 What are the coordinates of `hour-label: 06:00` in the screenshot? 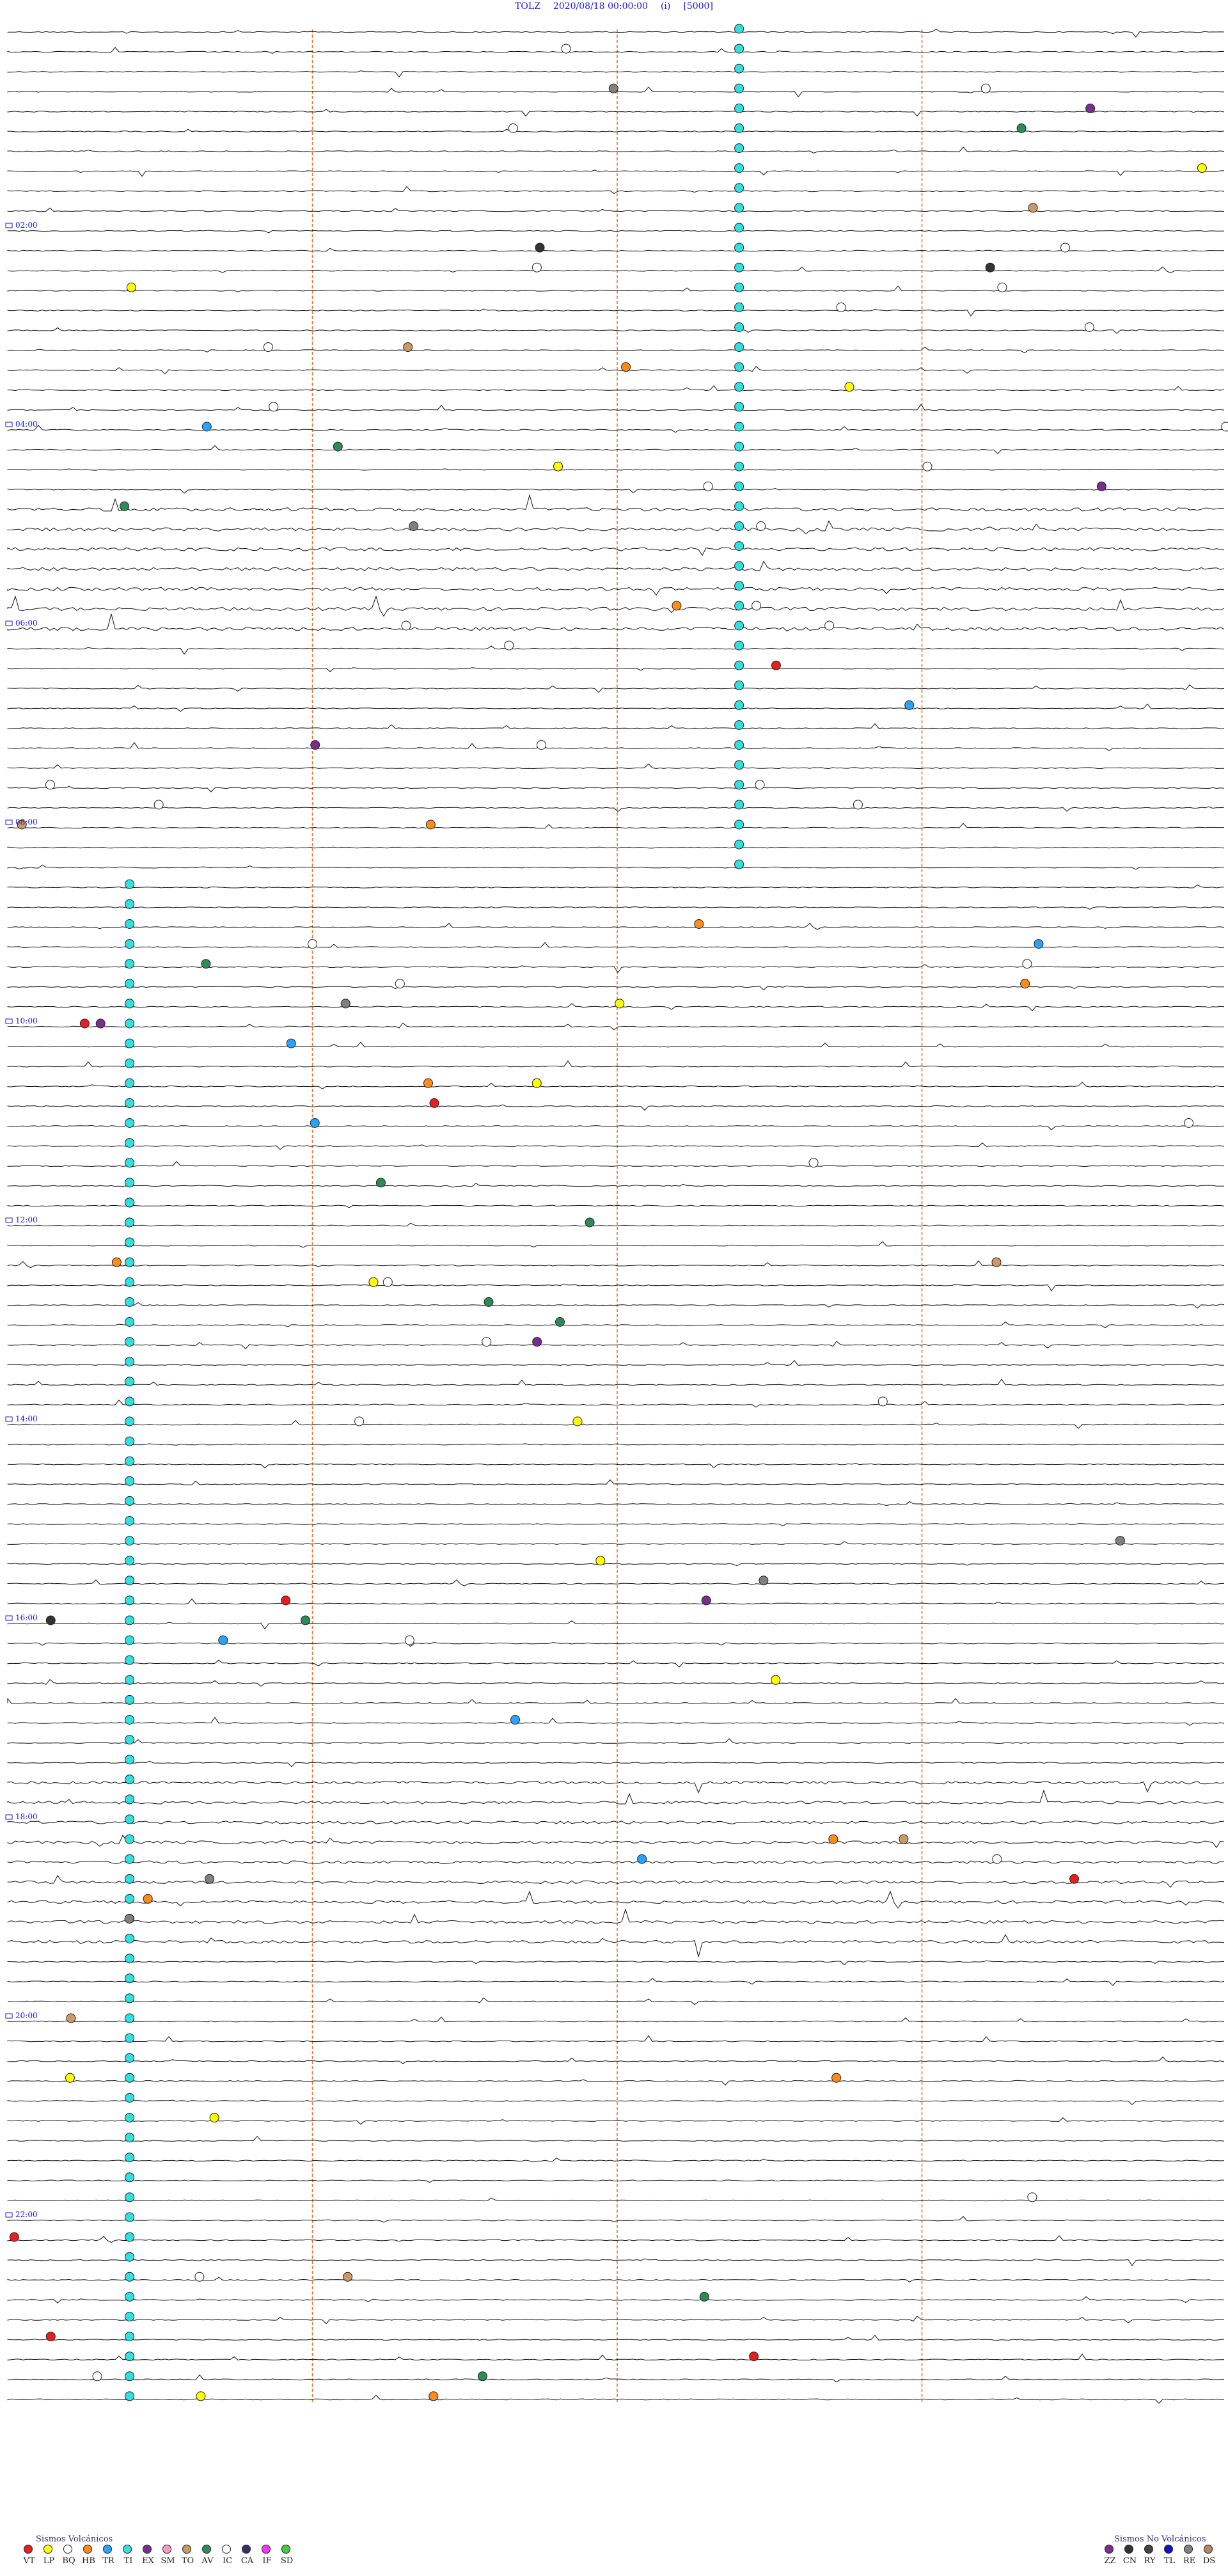 It's located at (26, 623).